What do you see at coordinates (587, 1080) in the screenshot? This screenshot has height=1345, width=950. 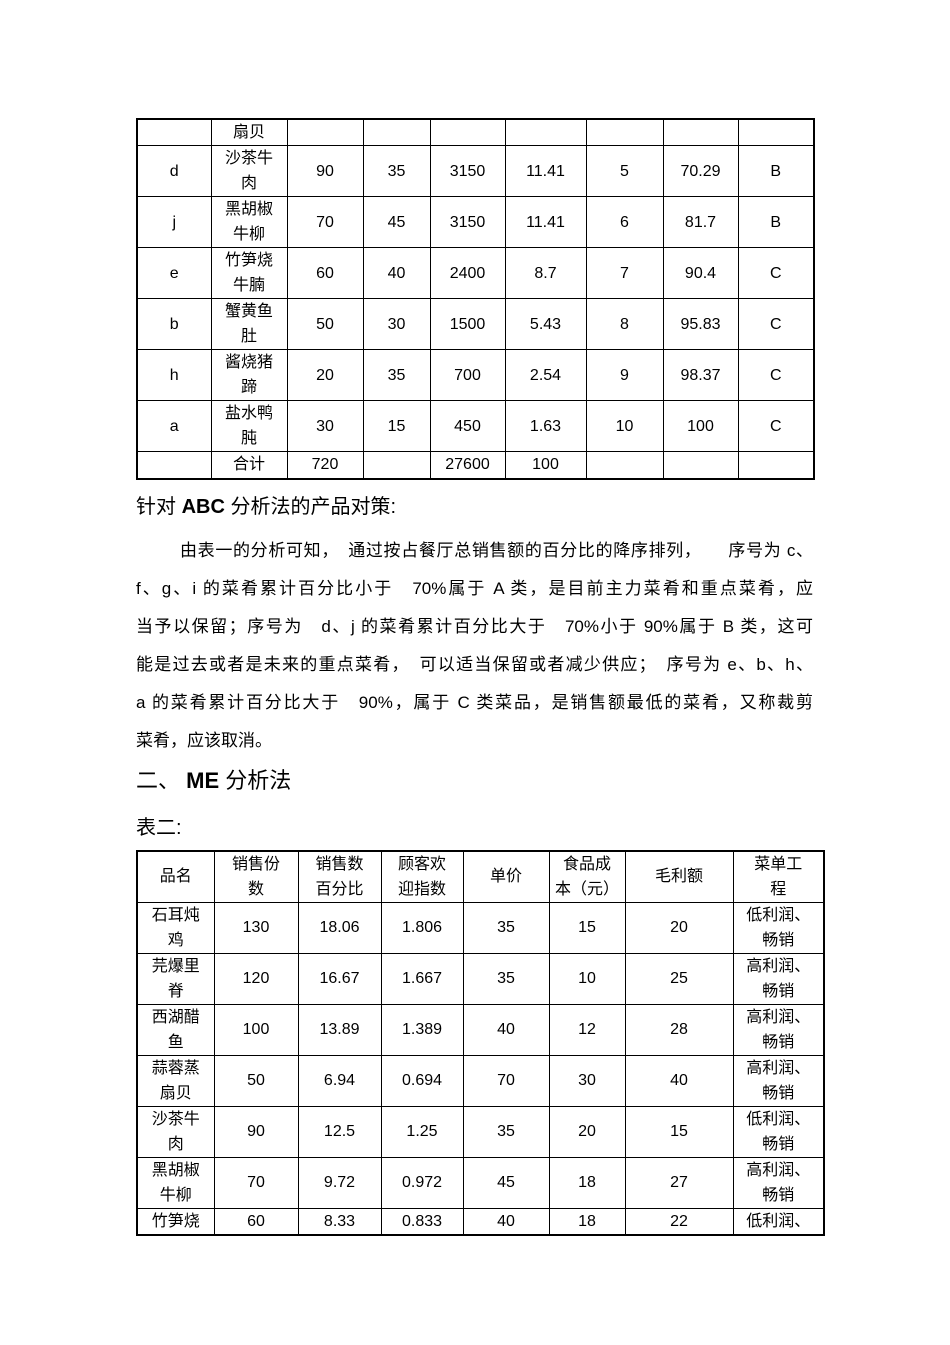 I see `table-cell: 30` at bounding box center [587, 1080].